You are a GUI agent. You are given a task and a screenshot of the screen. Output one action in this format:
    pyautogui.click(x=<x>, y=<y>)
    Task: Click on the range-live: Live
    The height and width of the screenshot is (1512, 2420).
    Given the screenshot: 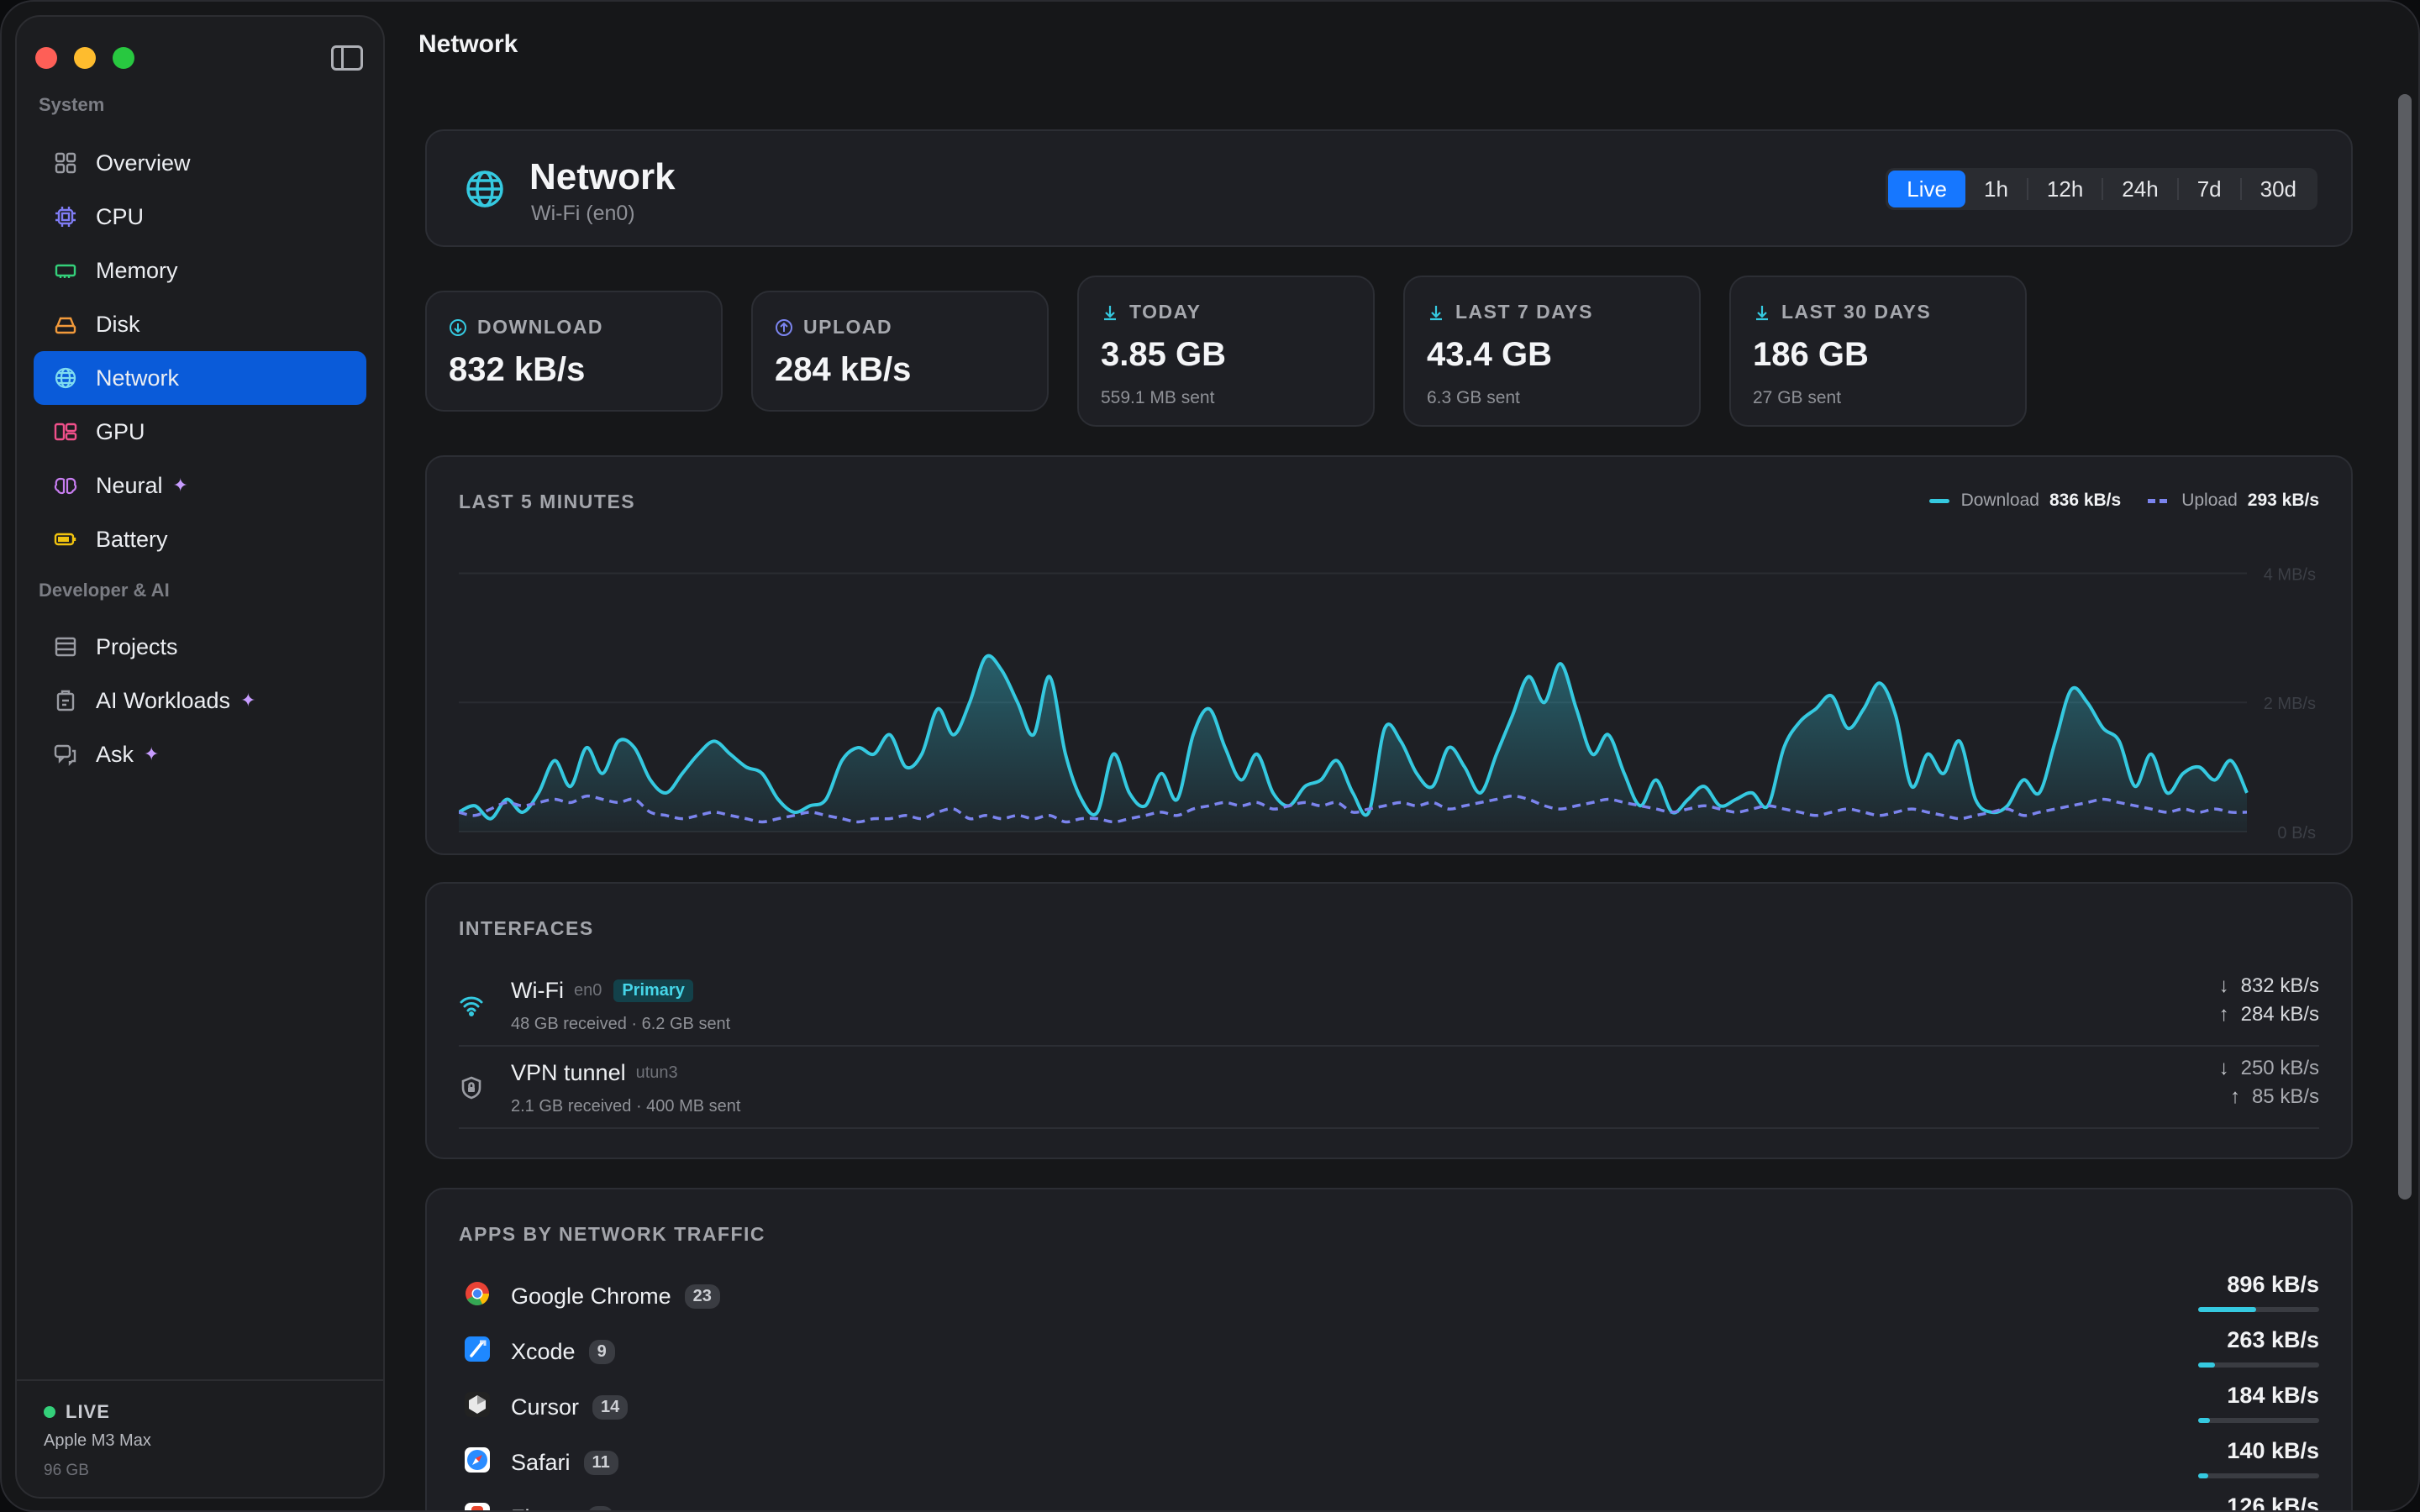 What is the action you would take?
    pyautogui.click(x=1926, y=189)
    